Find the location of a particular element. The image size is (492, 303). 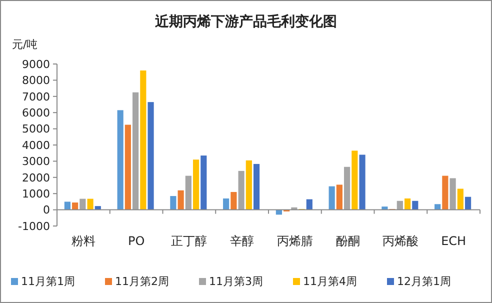

x-tick-label: 粉料 is located at coordinates (83, 241).